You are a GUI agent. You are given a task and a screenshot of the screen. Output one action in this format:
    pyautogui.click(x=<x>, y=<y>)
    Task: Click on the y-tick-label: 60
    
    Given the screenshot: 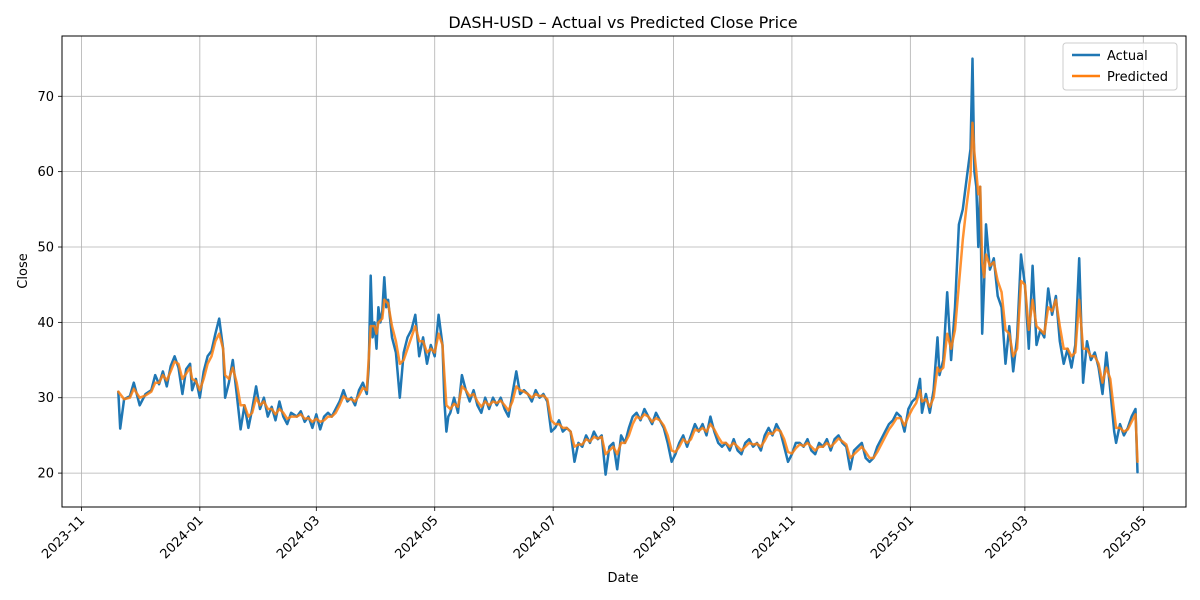 What is the action you would take?
    pyautogui.click(x=45, y=172)
    